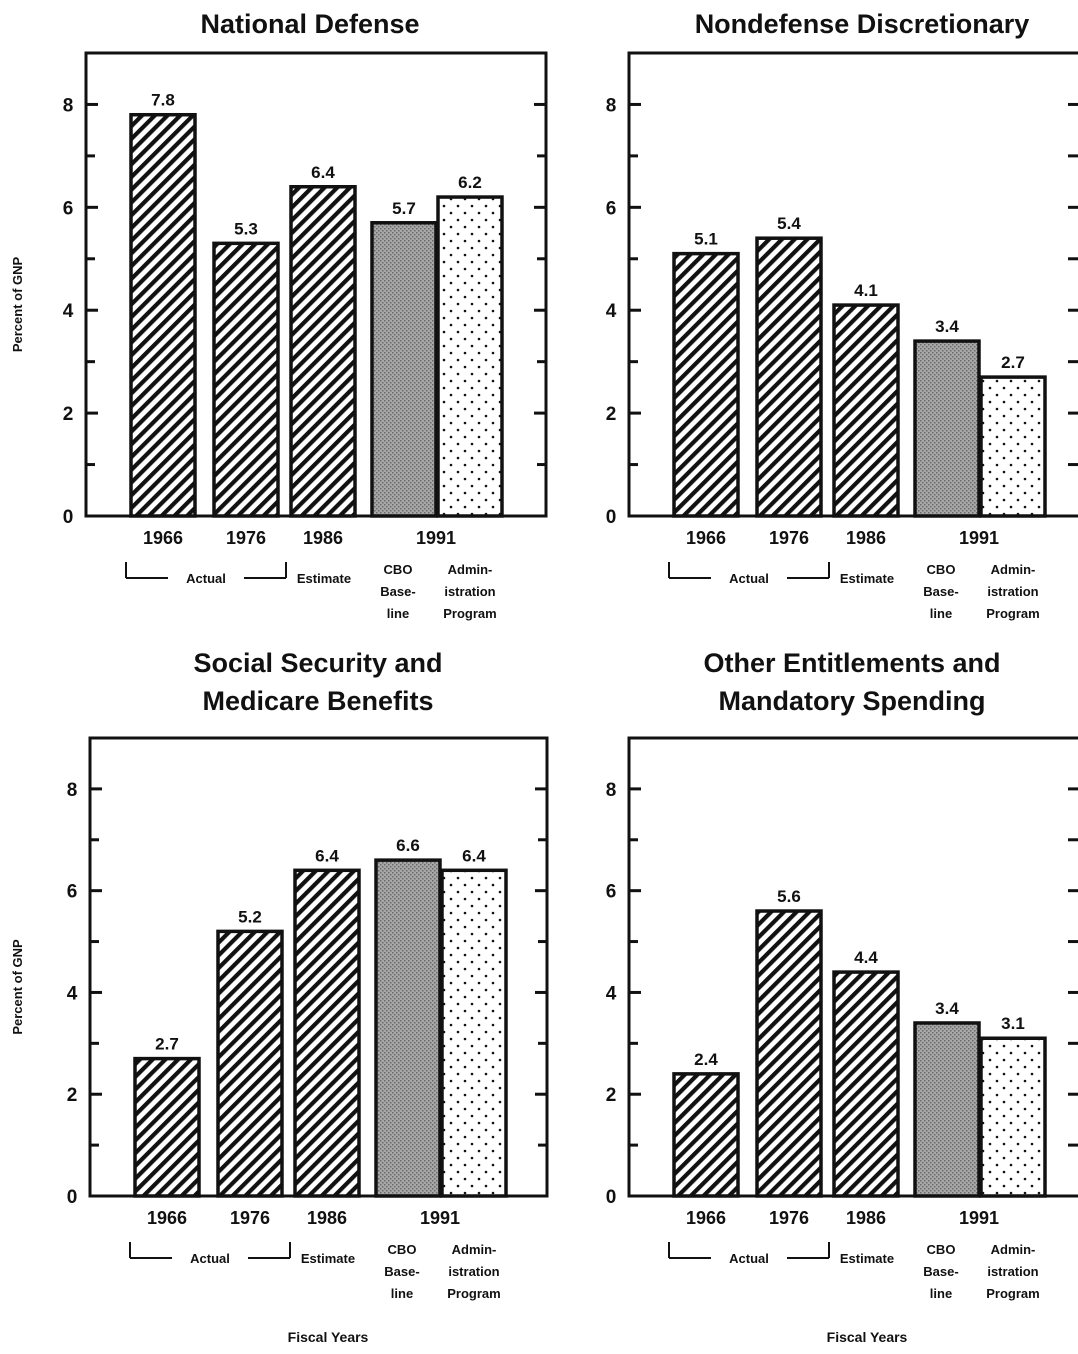  Describe the element at coordinates (1013, 362) in the screenshot. I see `data-label: 2.7` at that location.